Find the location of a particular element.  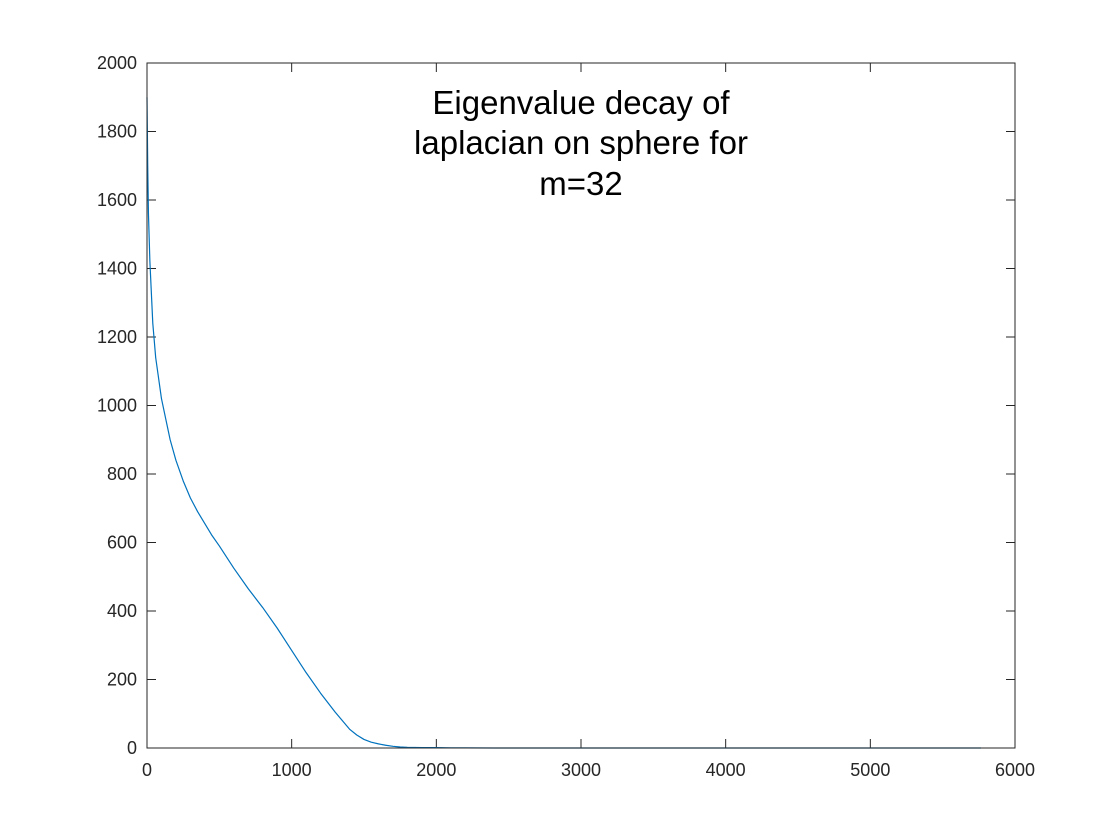

x-tick-label: 5000 is located at coordinates (870, 770).